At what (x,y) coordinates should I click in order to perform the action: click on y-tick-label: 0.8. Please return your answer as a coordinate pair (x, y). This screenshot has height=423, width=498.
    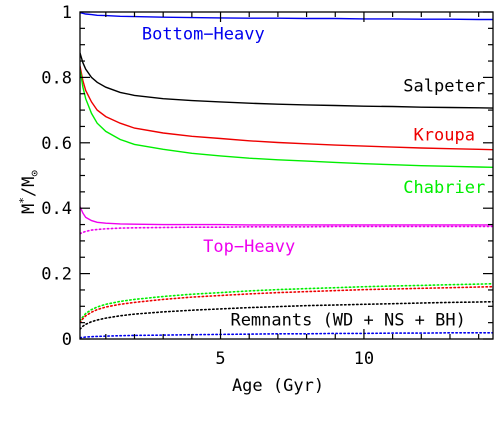
    Looking at the image, I should click on (56, 78).